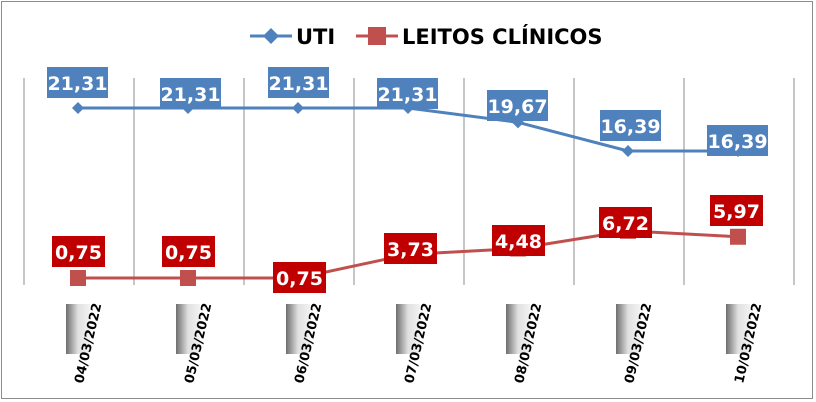 The width and height of the screenshot is (816, 402). I want to click on legend-label-uti: UTI, so click(315, 37).